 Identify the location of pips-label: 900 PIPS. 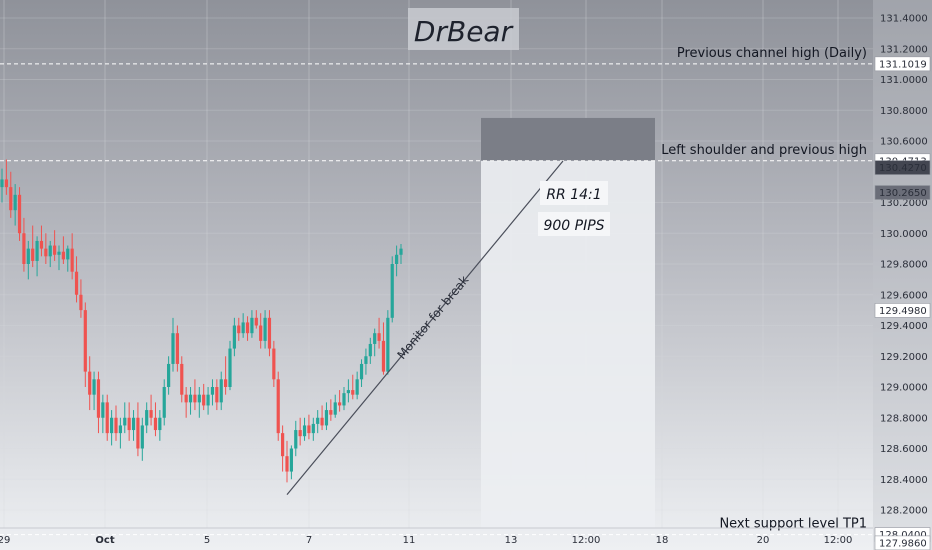
(573, 226).